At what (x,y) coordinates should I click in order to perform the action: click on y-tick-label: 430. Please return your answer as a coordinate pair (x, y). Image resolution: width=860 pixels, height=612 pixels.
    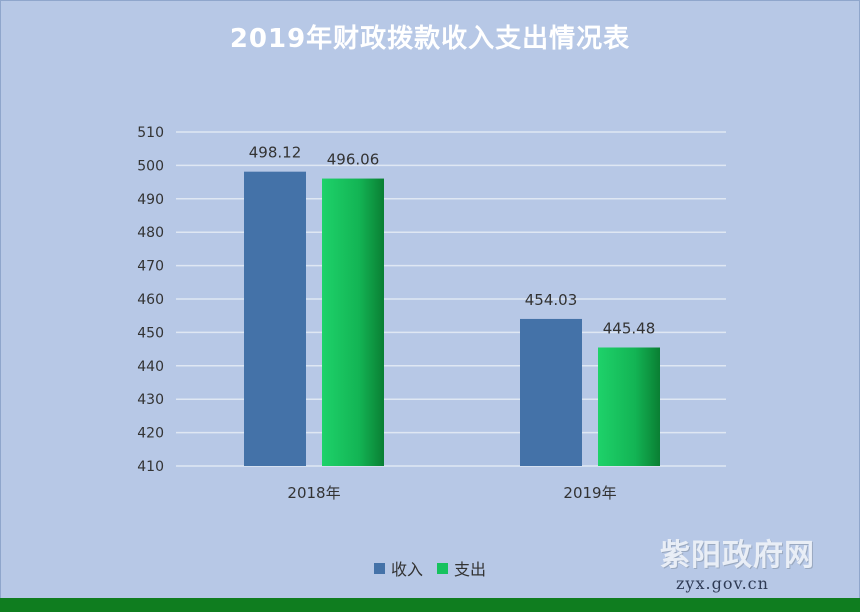
    Looking at the image, I should click on (150, 400).